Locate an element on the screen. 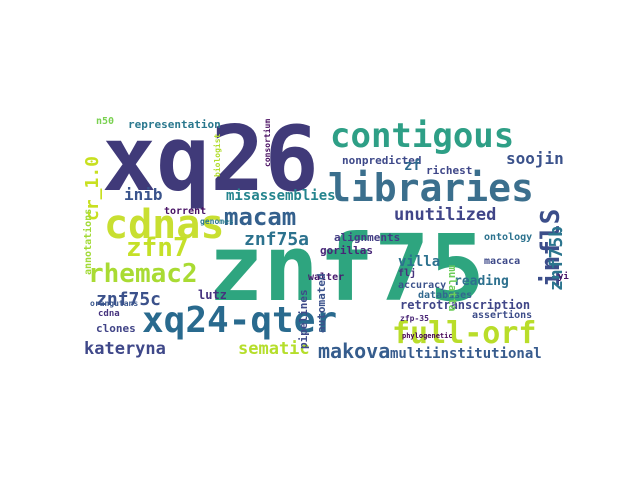  cloud-word: biologist is located at coordinates (217, 155).